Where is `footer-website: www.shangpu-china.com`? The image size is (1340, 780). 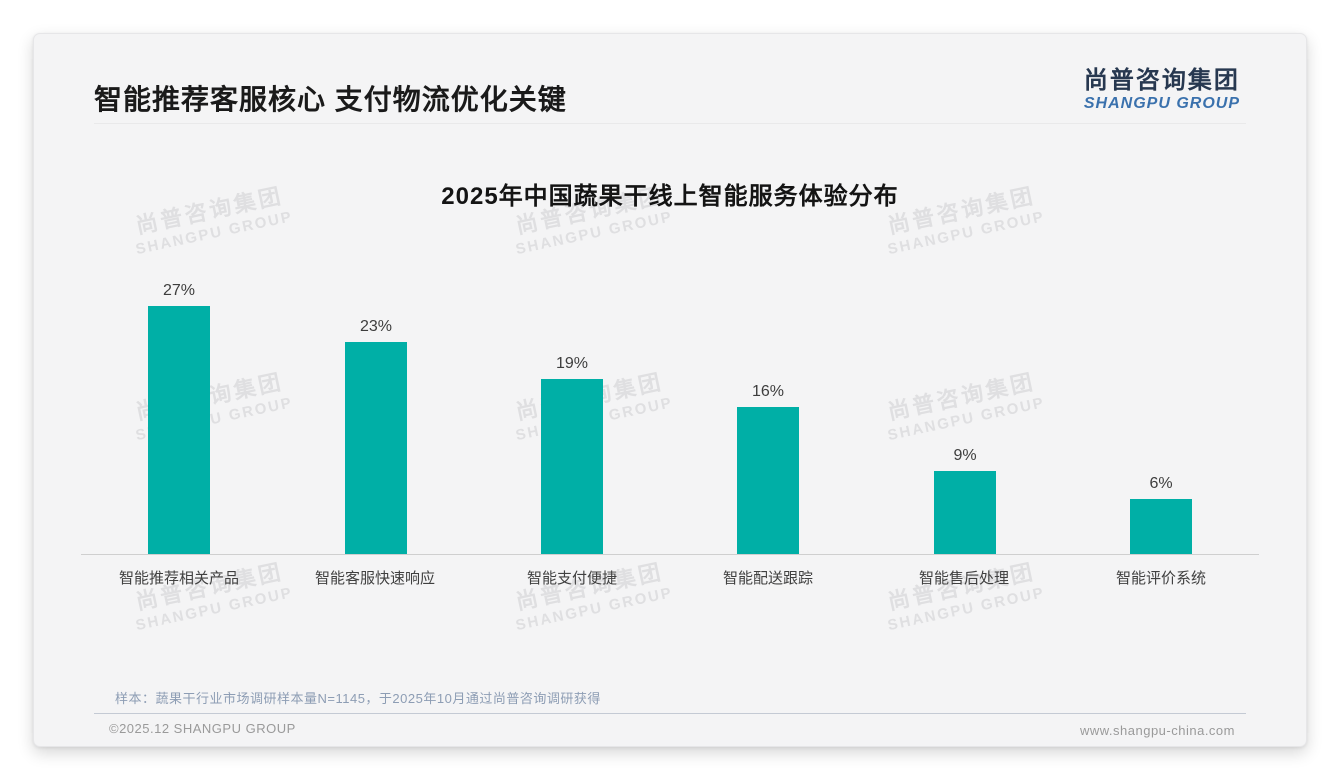 footer-website: www.shangpu-china.com is located at coordinates (1157, 730).